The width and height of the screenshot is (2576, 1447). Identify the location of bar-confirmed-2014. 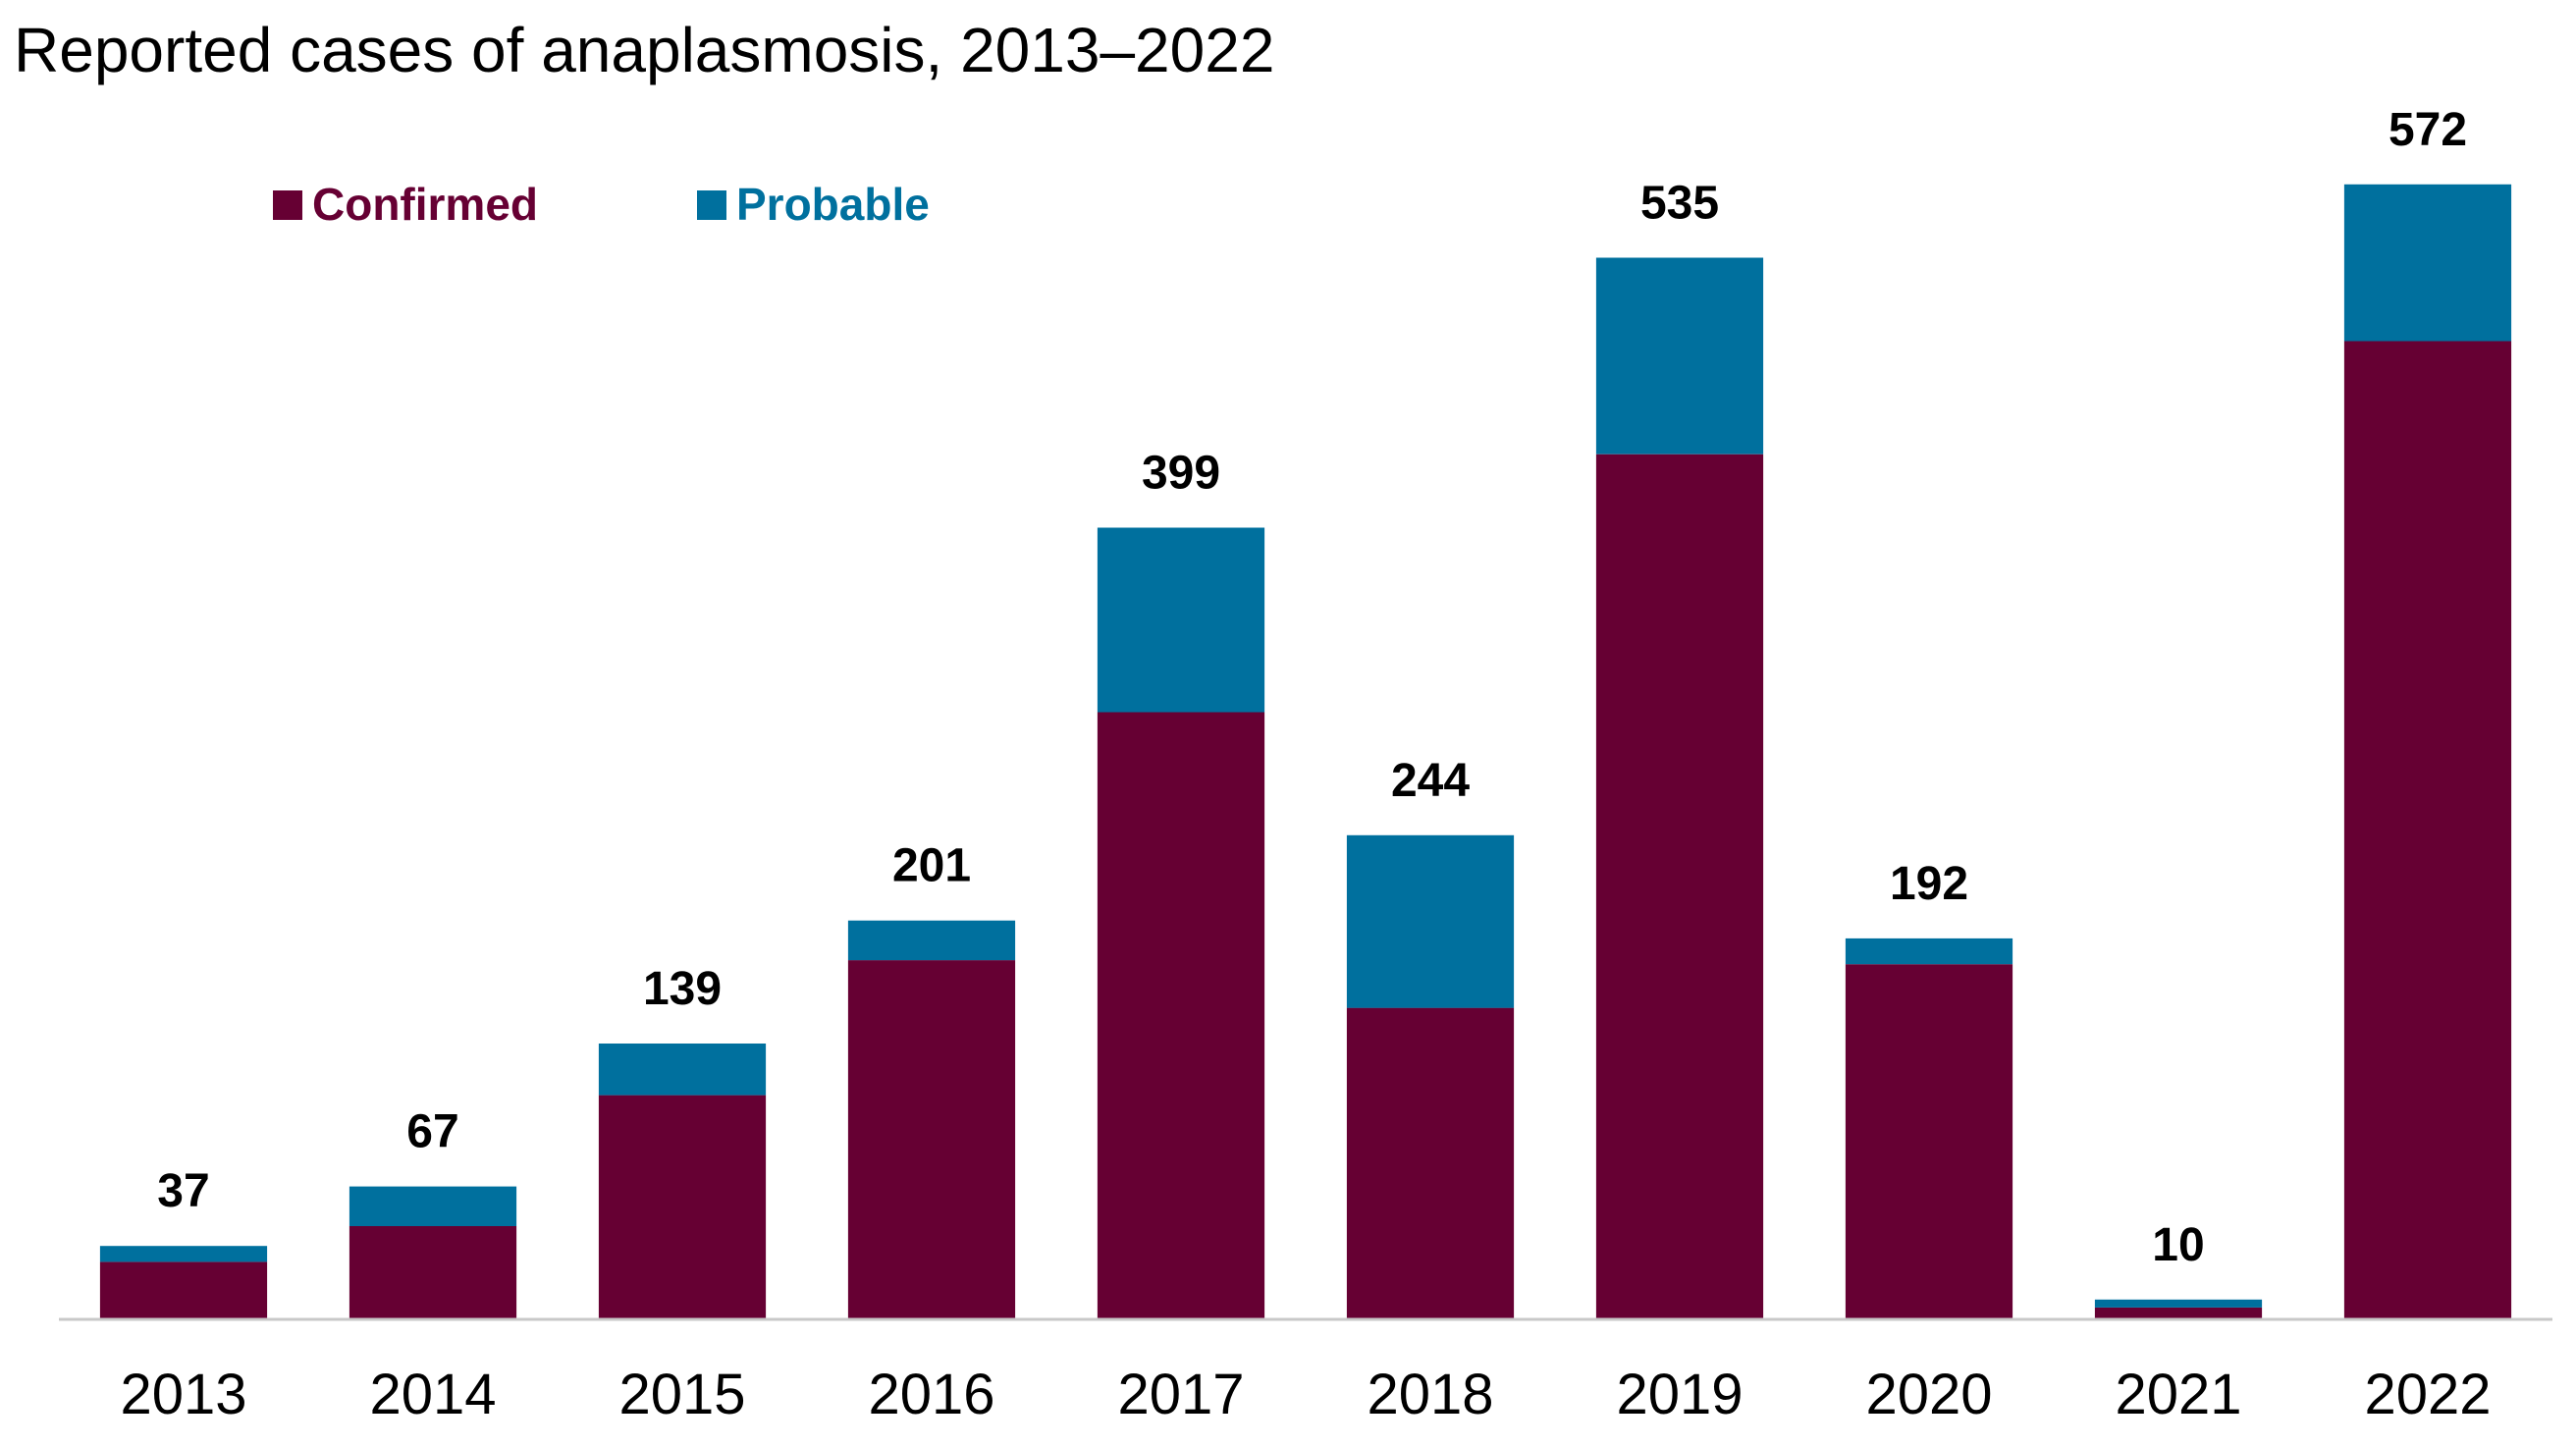
(433, 1272).